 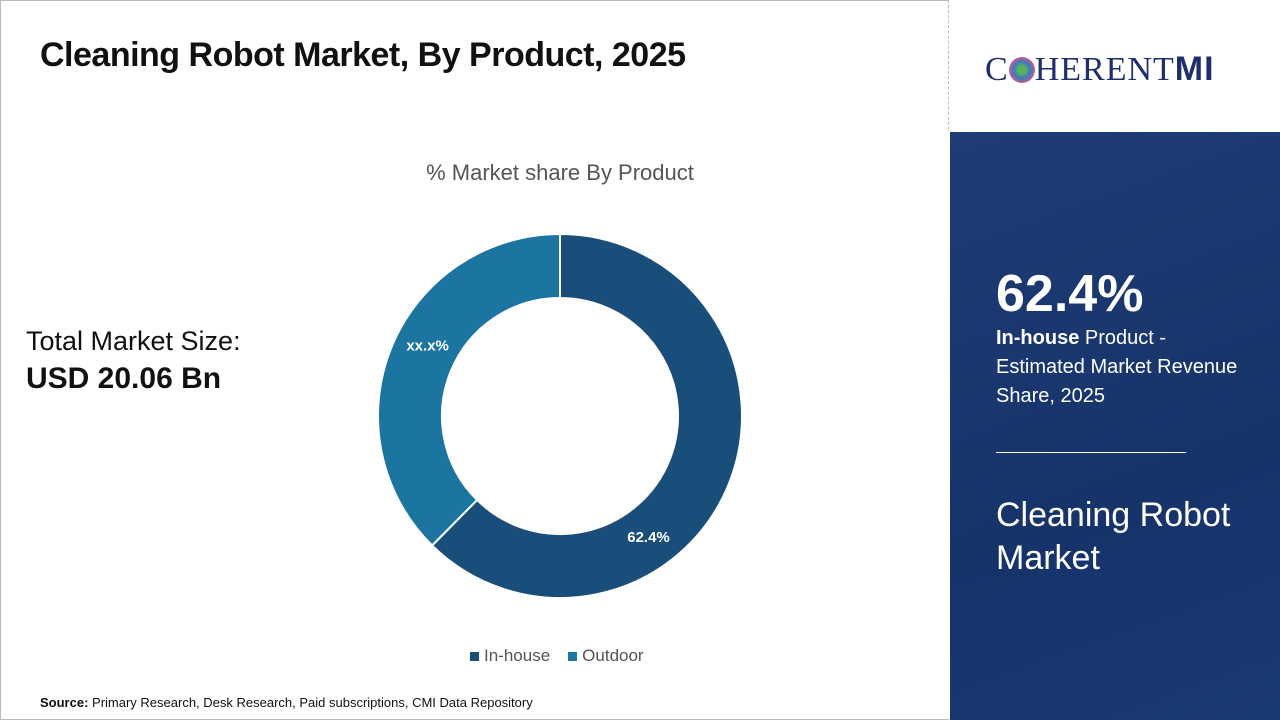 I want to click on donut-chart: 62.4% xx.x%, so click(x=560, y=415).